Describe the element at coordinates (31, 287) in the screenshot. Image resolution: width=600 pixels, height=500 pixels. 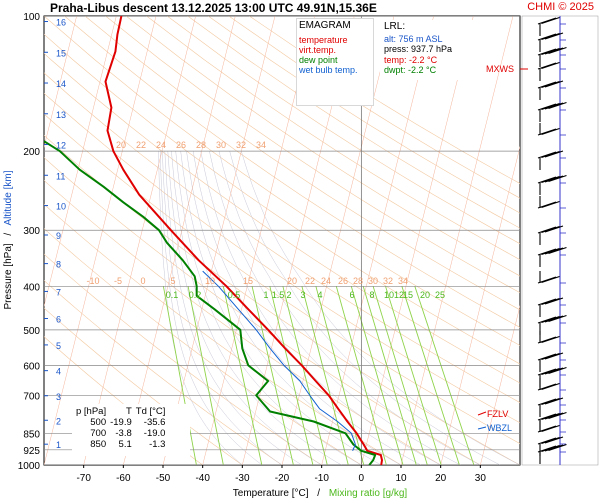
I see `pressure-tick-label: 400` at that location.